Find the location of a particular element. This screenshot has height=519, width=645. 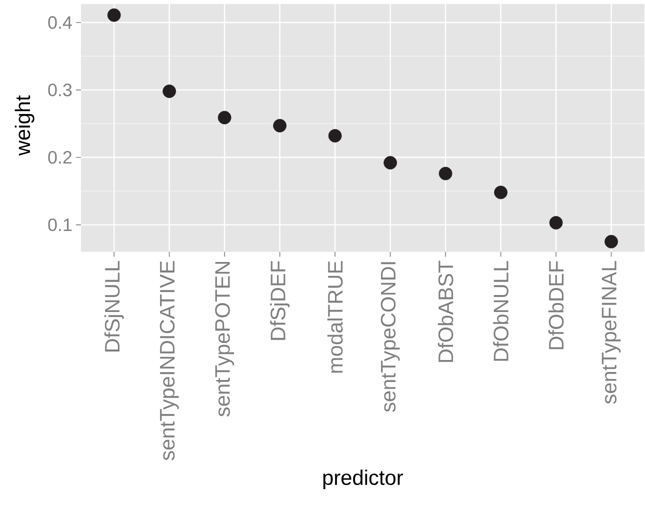

x-tick-label: DfSjNULL is located at coordinates (114, 306).